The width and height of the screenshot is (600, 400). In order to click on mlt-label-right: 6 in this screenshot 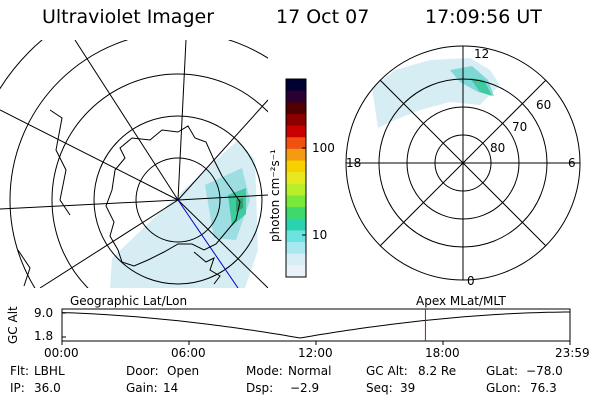, I will do `click(572, 163)`.